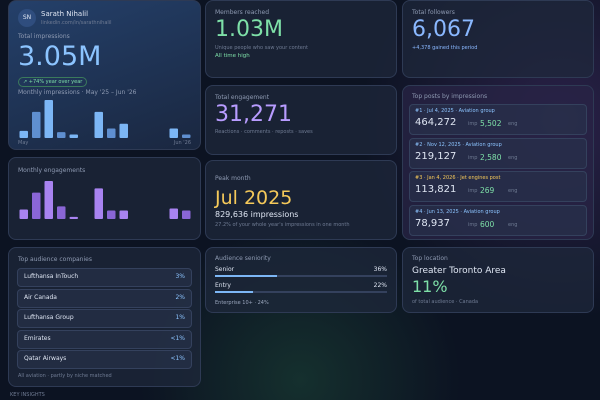  Describe the element at coordinates (76, 23) in the screenshot. I see `profile-subtitle: linkedin.com/in/sarathnihalil` at that location.